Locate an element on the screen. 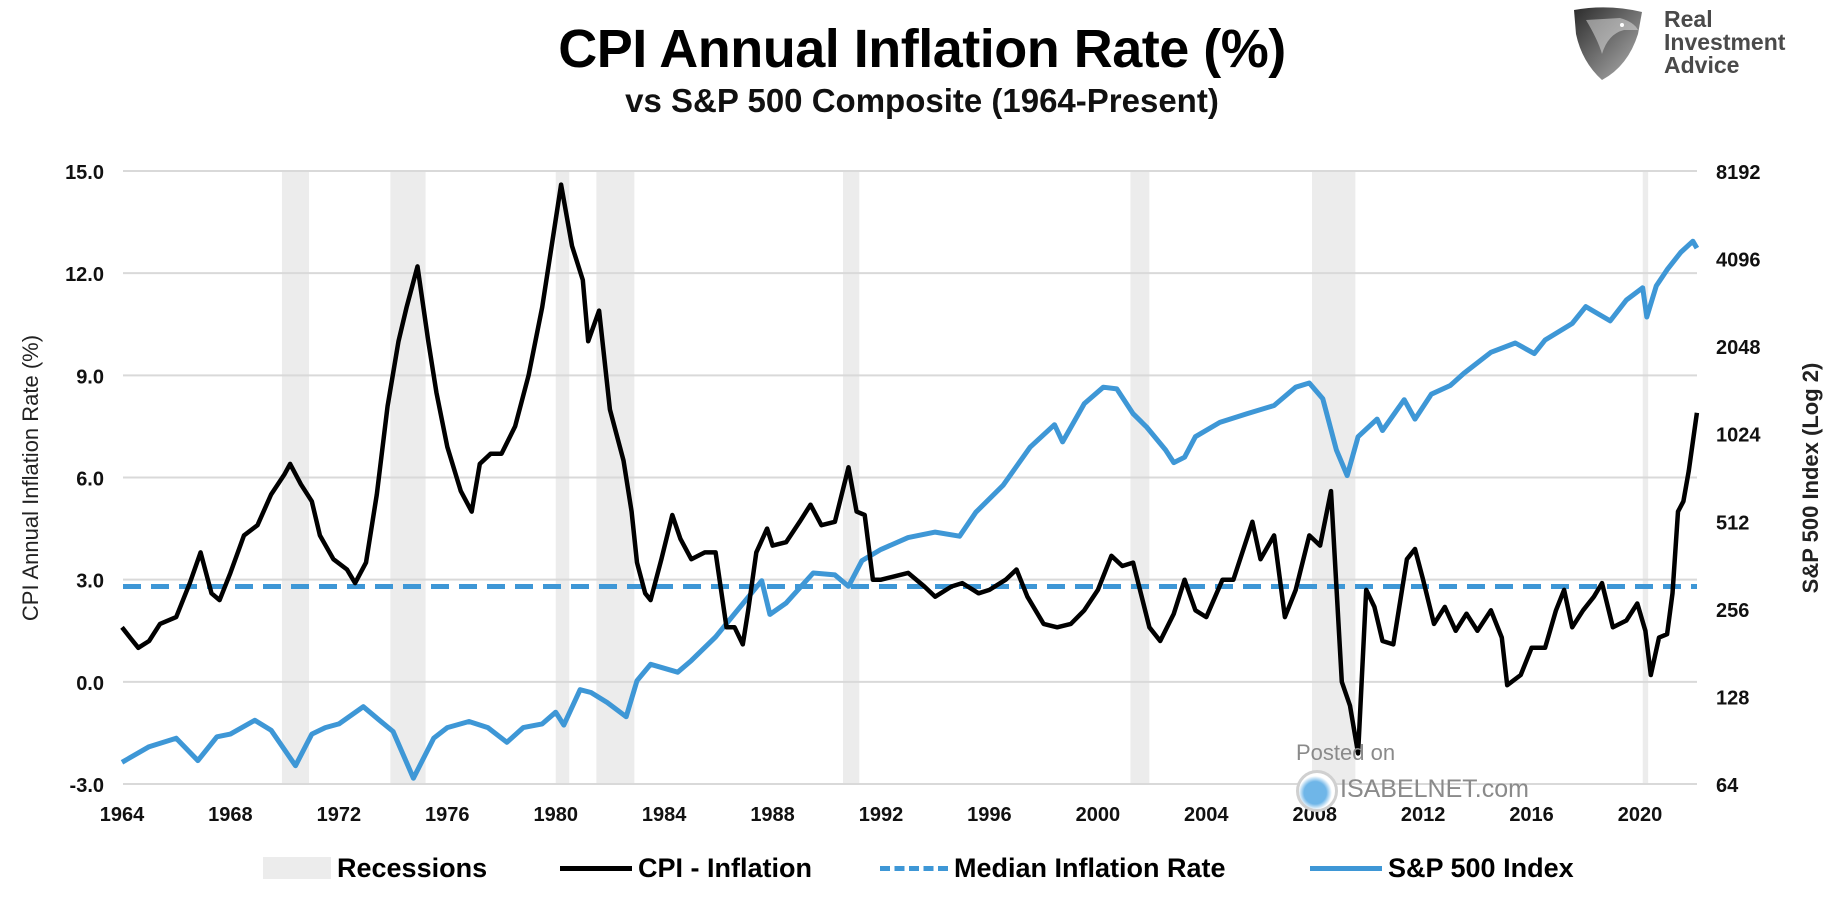 The width and height of the screenshot is (1844, 900). y-tick-label: 3.0 is located at coordinates (90, 582).